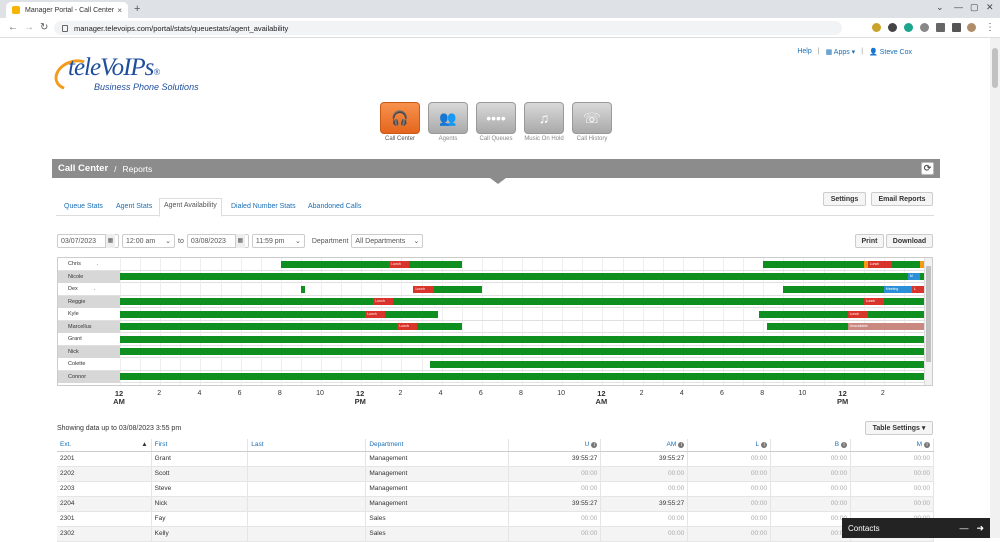 This screenshot has height=542, width=1000. What do you see at coordinates (132, 74) in the screenshot?
I see `televoips-logo: teleVoIPs® Business Phone Solutions` at bounding box center [132, 74].